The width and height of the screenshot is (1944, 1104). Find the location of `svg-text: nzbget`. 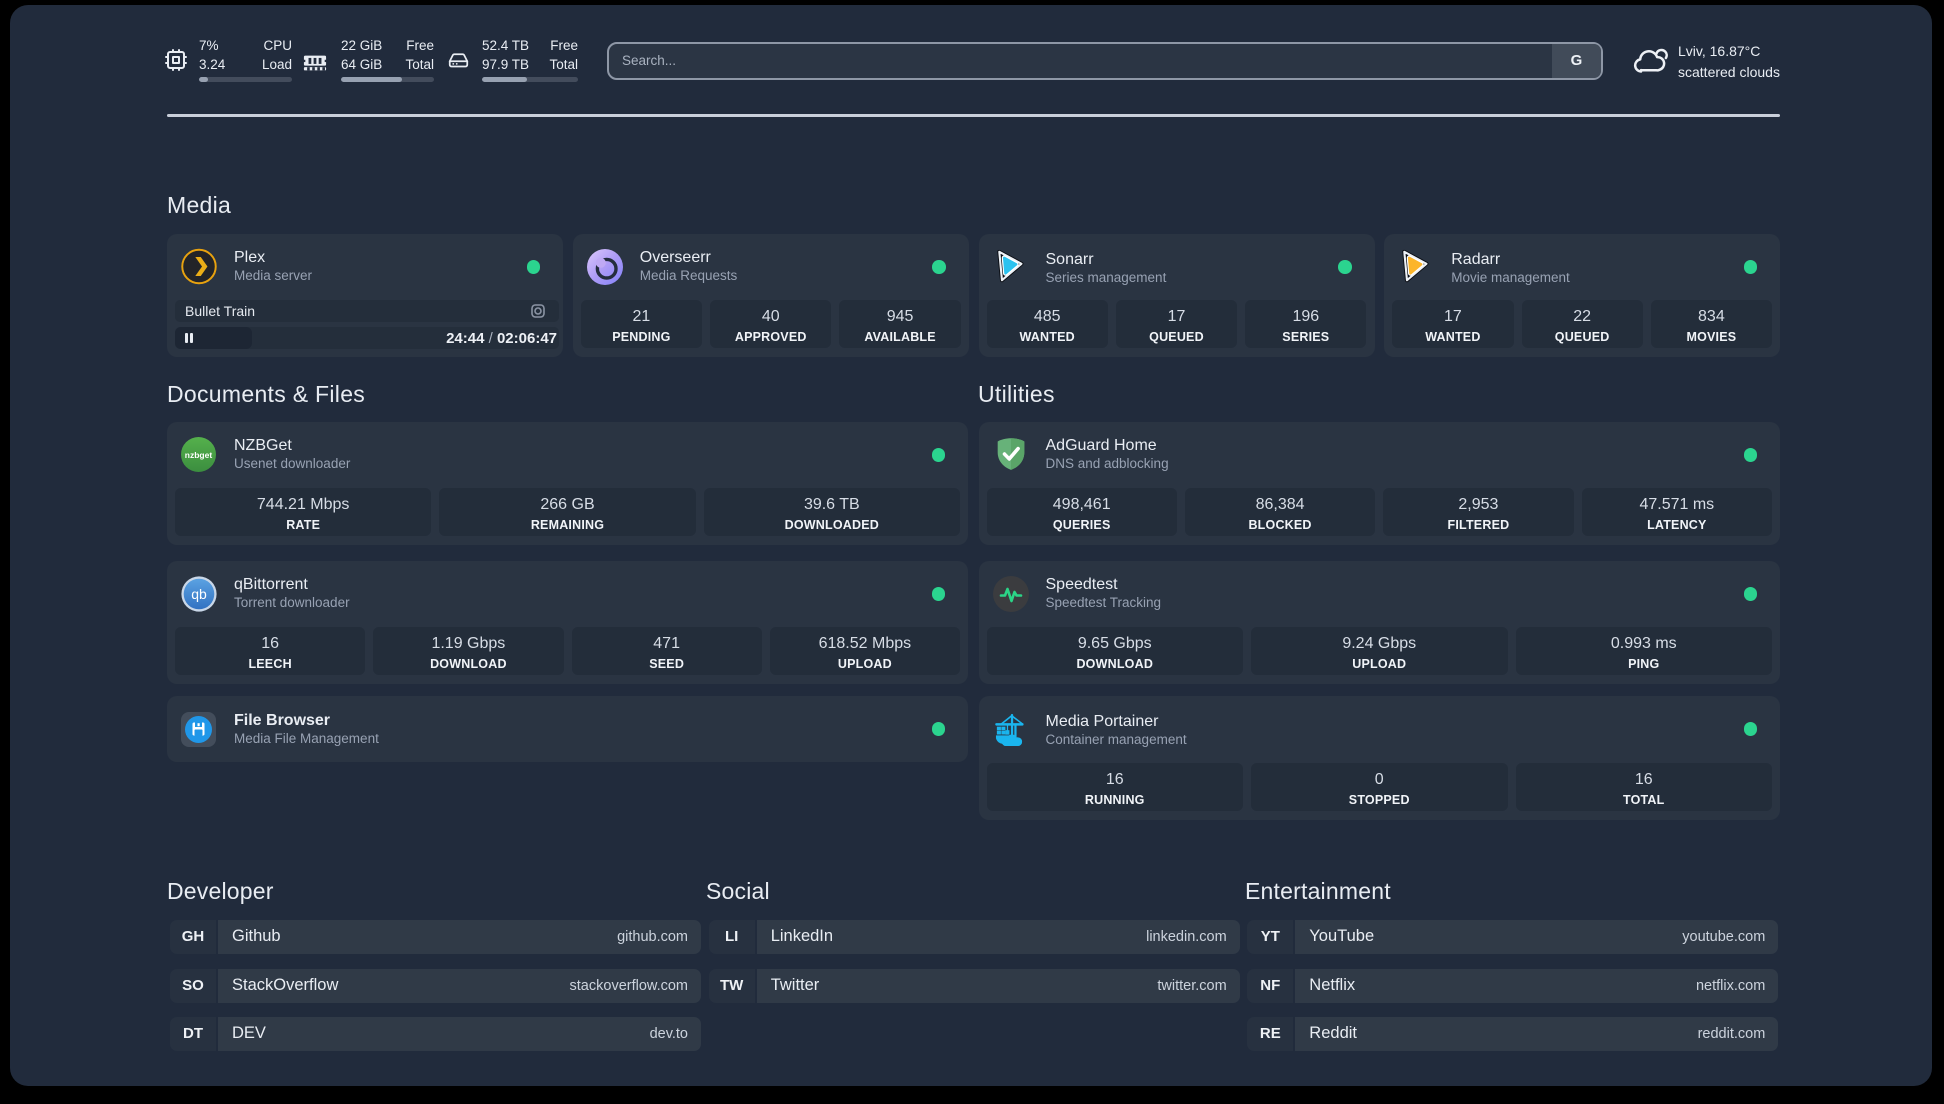

svg-text: nzbget is located at coordinates (199, 455).